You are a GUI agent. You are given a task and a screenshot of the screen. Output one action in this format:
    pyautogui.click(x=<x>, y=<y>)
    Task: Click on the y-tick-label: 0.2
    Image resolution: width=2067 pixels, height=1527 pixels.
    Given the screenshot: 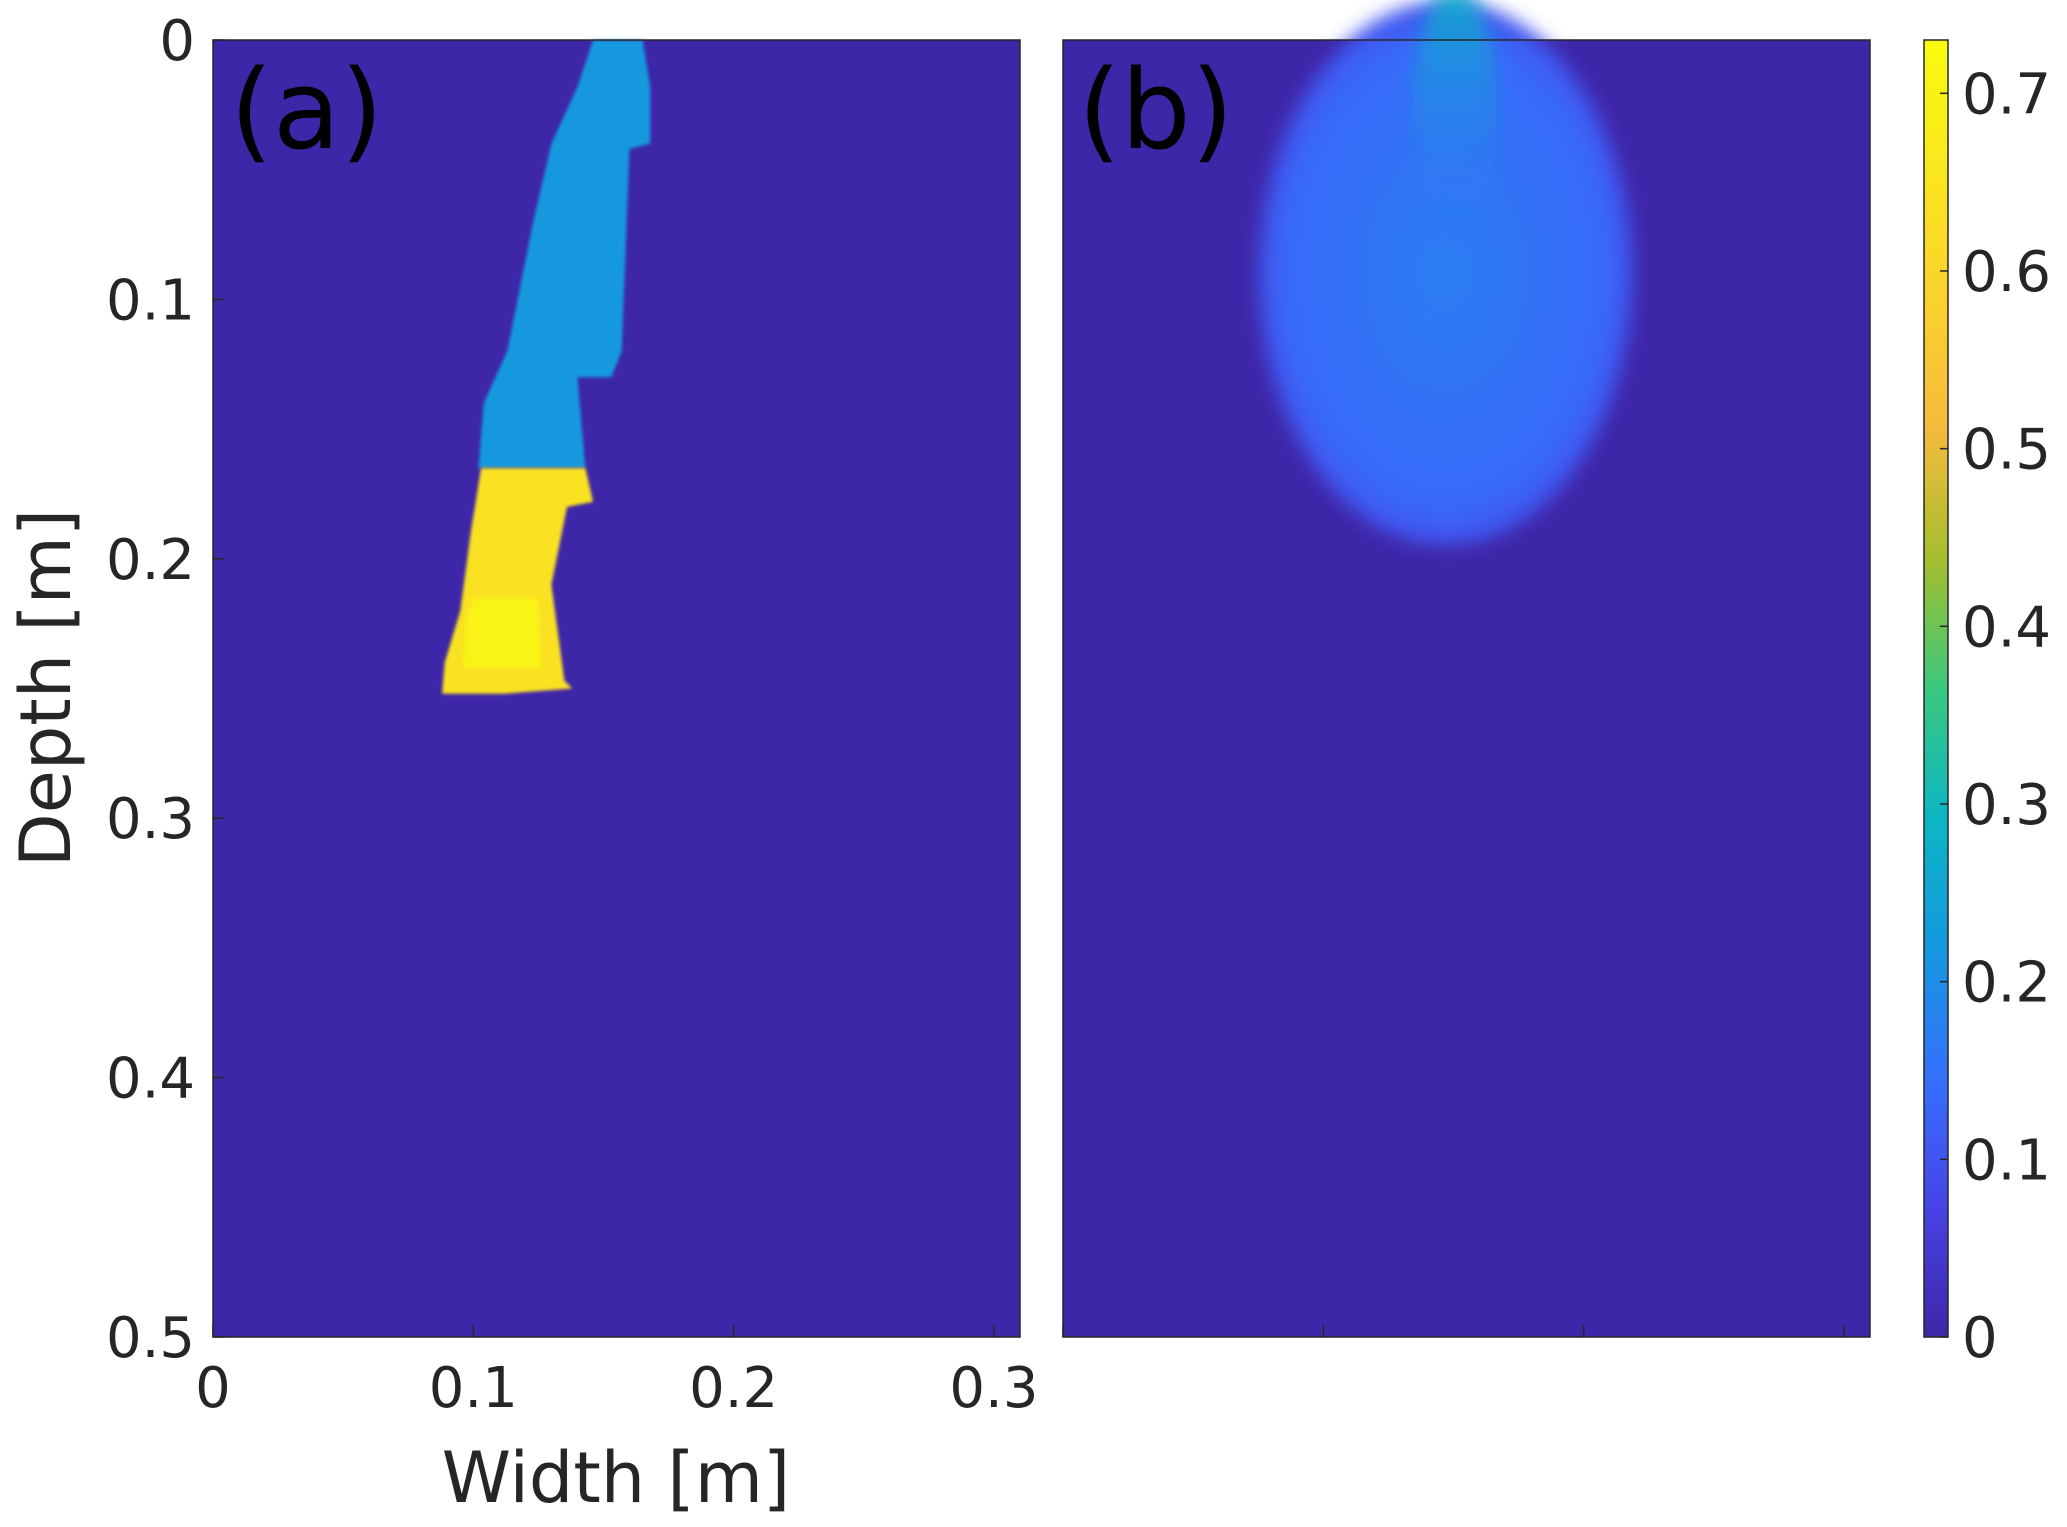 What is the action you would take?
    pyautogui.click(x=150, y=560)
    